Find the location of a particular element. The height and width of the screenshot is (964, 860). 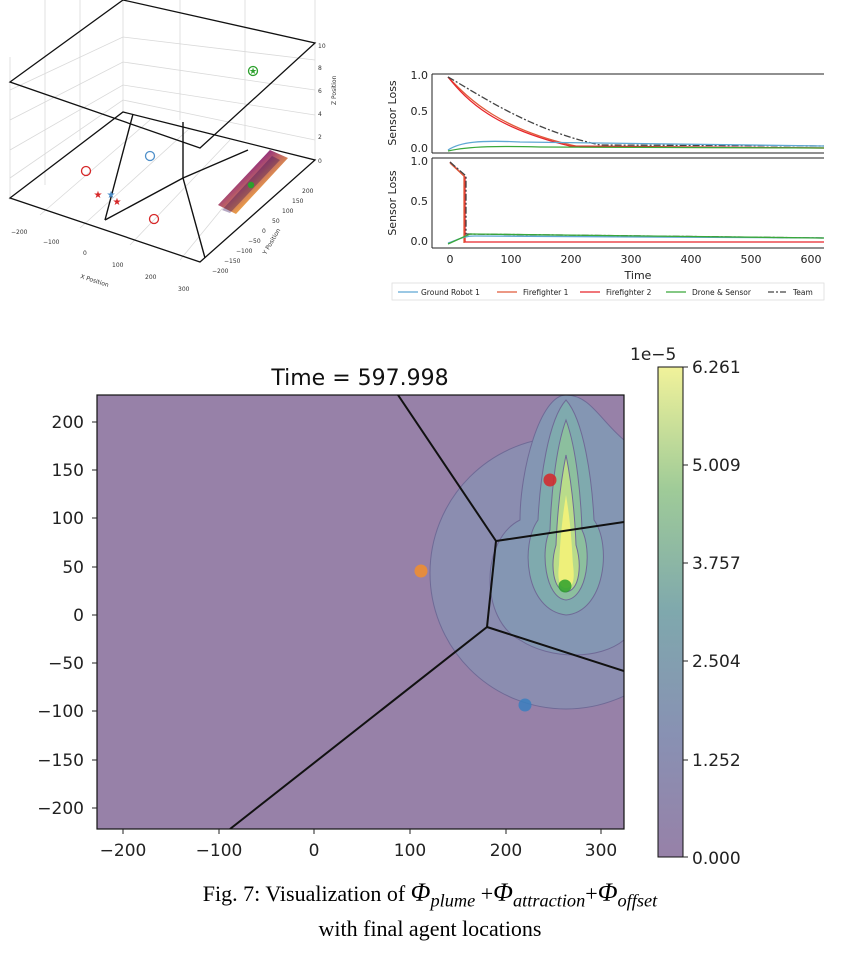

x-axis-label: Time is located at coordinates (638, 275).